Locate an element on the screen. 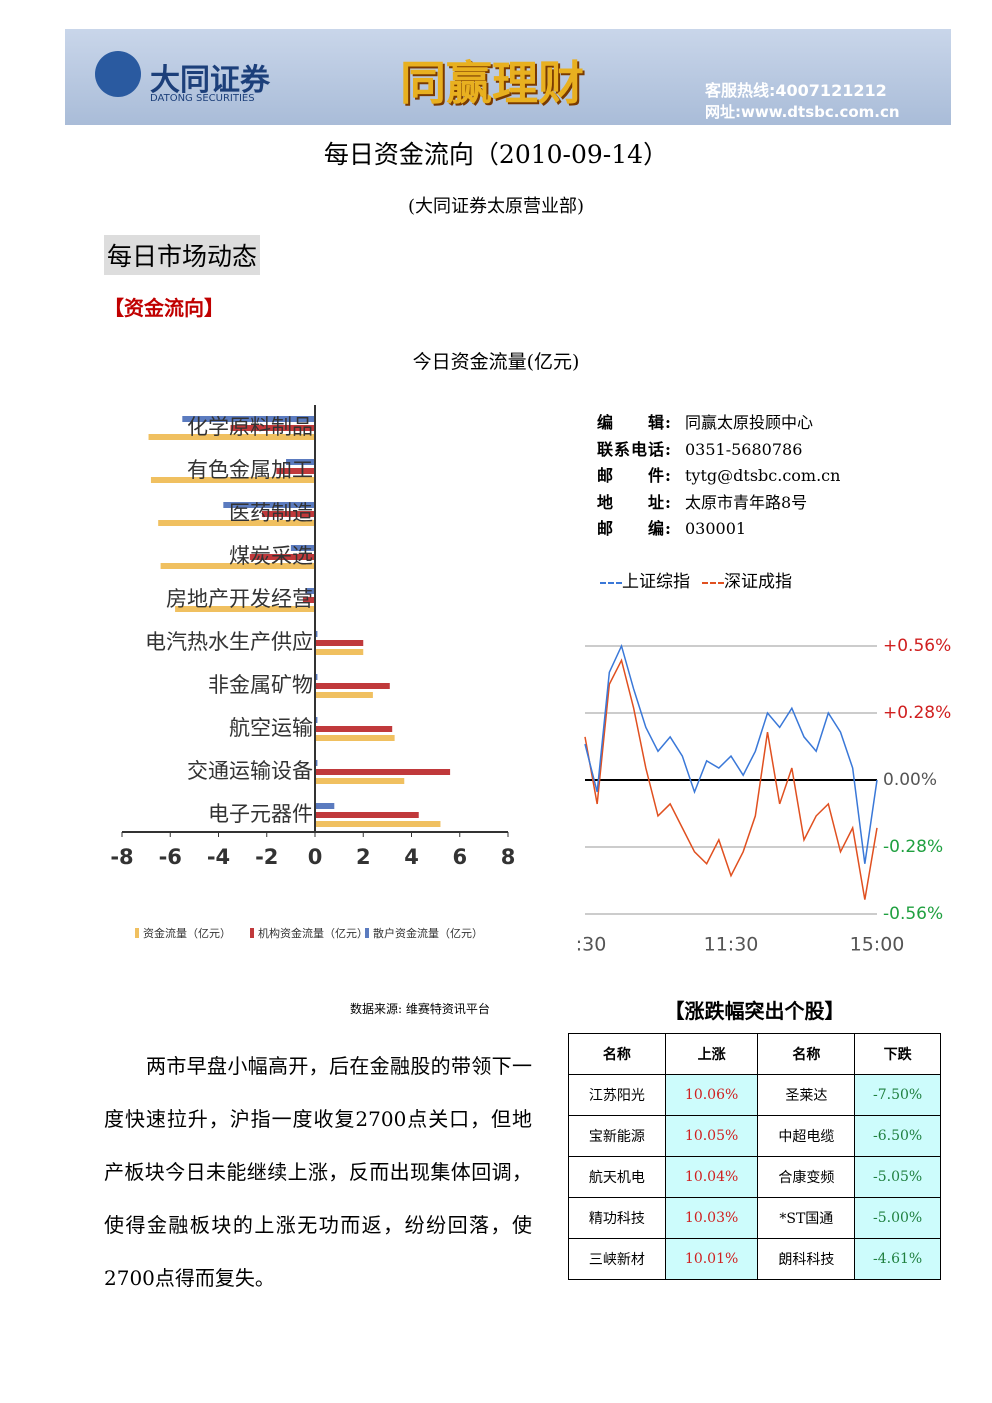 This screenshot has width=992, height=1403. legend-dash is located at coordinates (611, 582).